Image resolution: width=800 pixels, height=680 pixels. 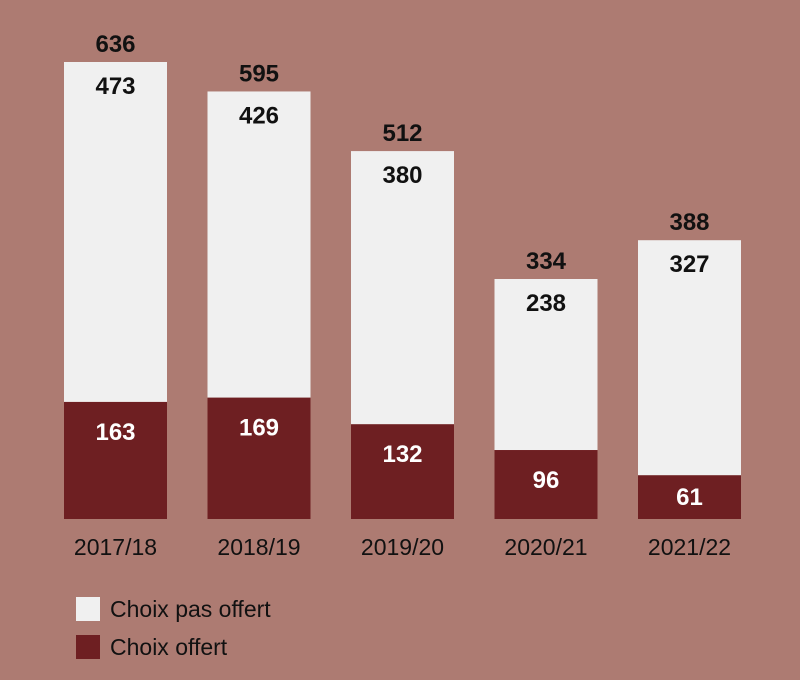 What do you see at coordinates (115, 44) in the screenshot?
I see `data-label-total-2017/18: 636` at bounding box center [115, 44].